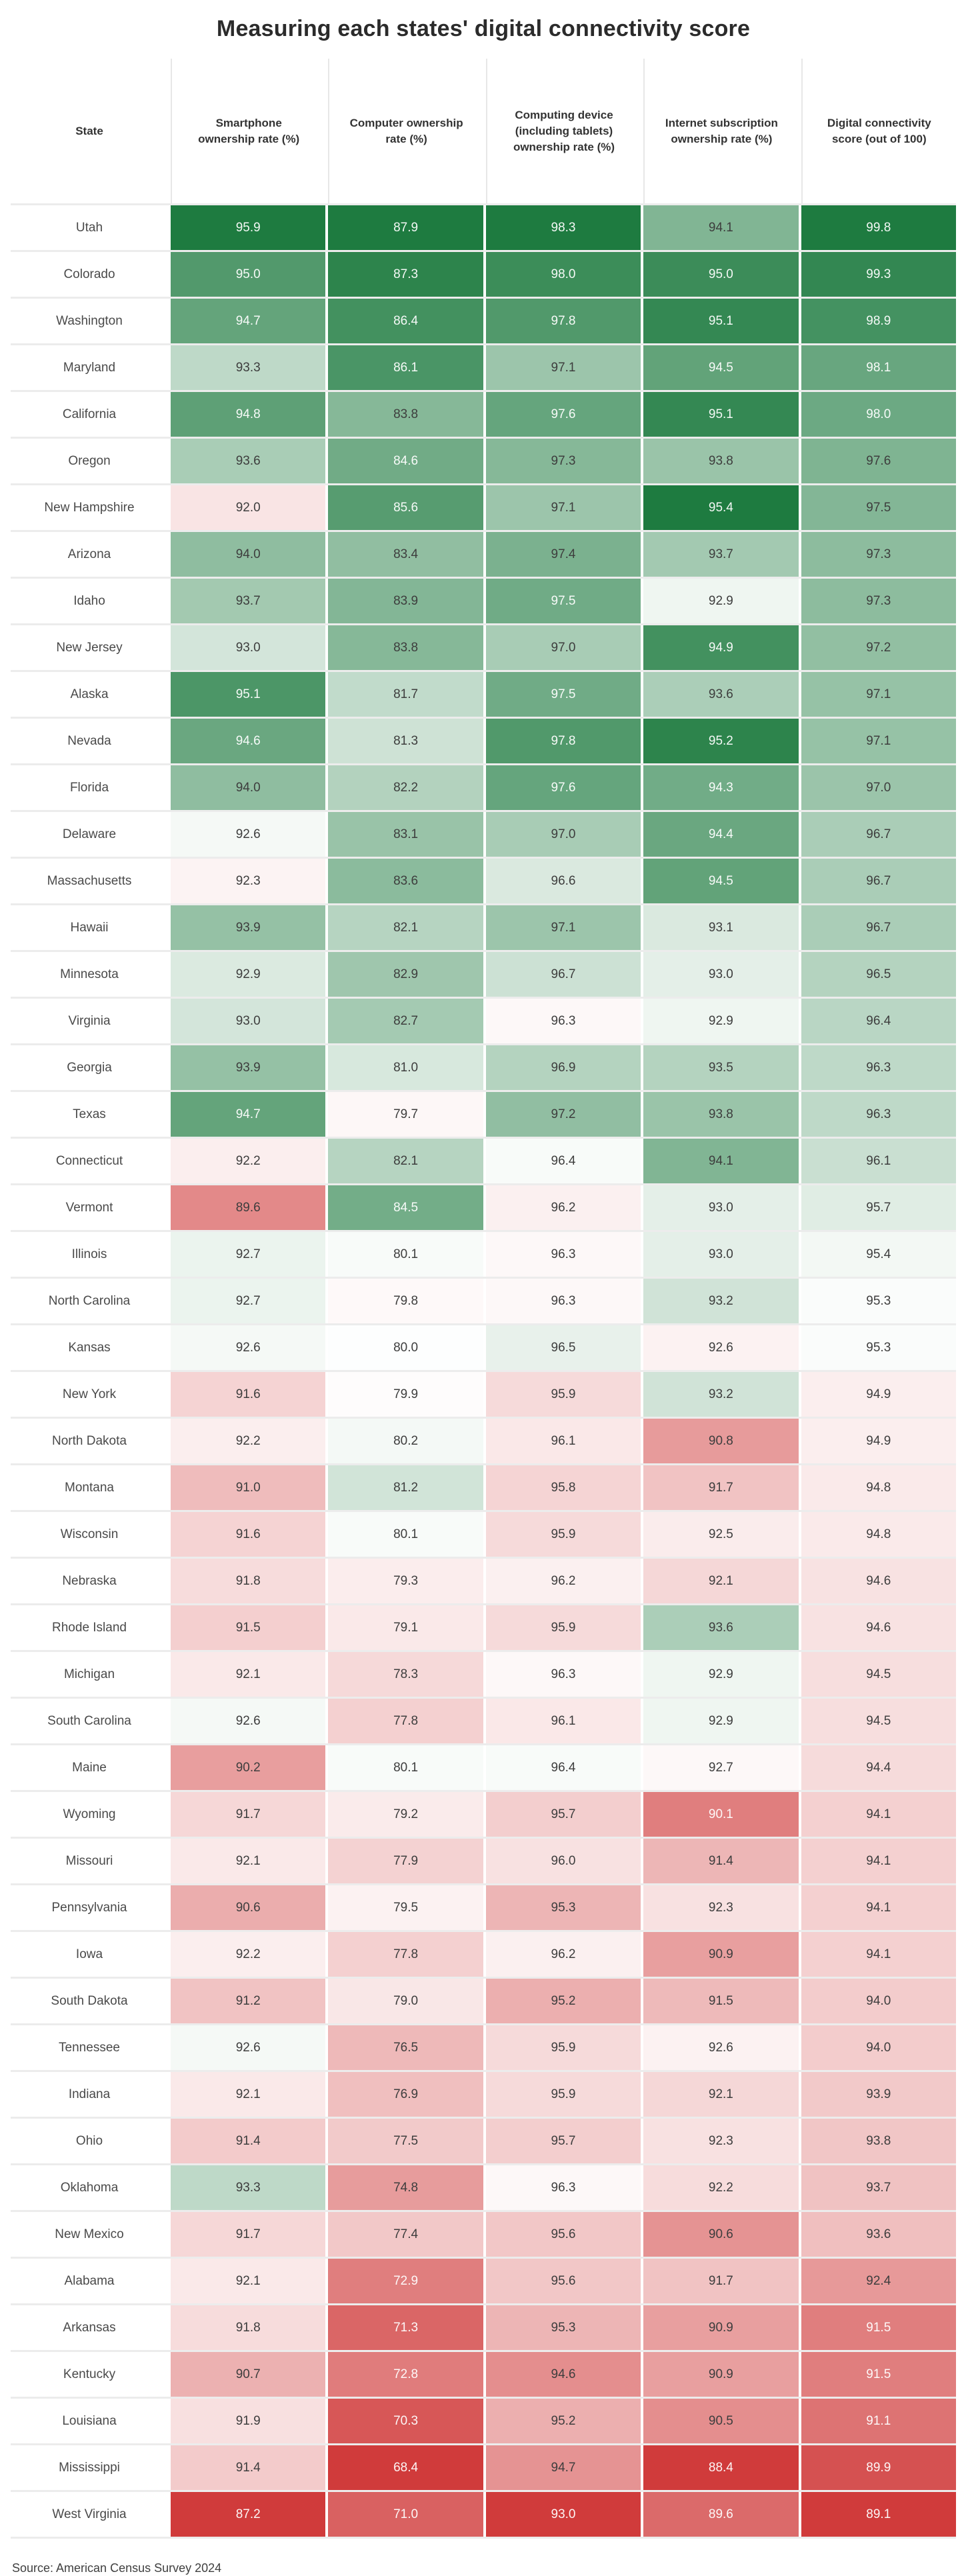 This screenshot has height=2576, width=960. I want to click on value-cell: 77.5, so click(405, 2141).